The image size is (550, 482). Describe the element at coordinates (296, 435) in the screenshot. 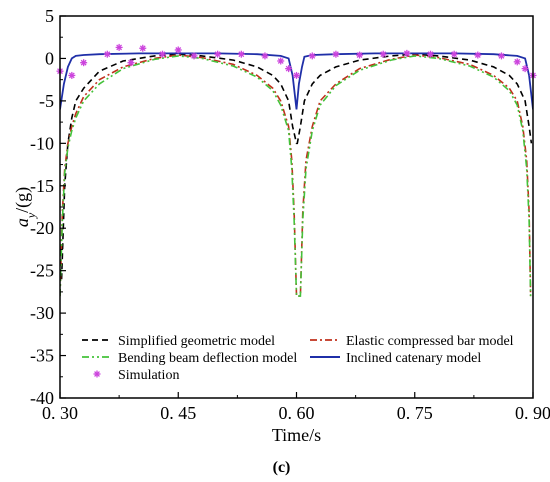

I see `x-axis-title: Time/s` at that location.